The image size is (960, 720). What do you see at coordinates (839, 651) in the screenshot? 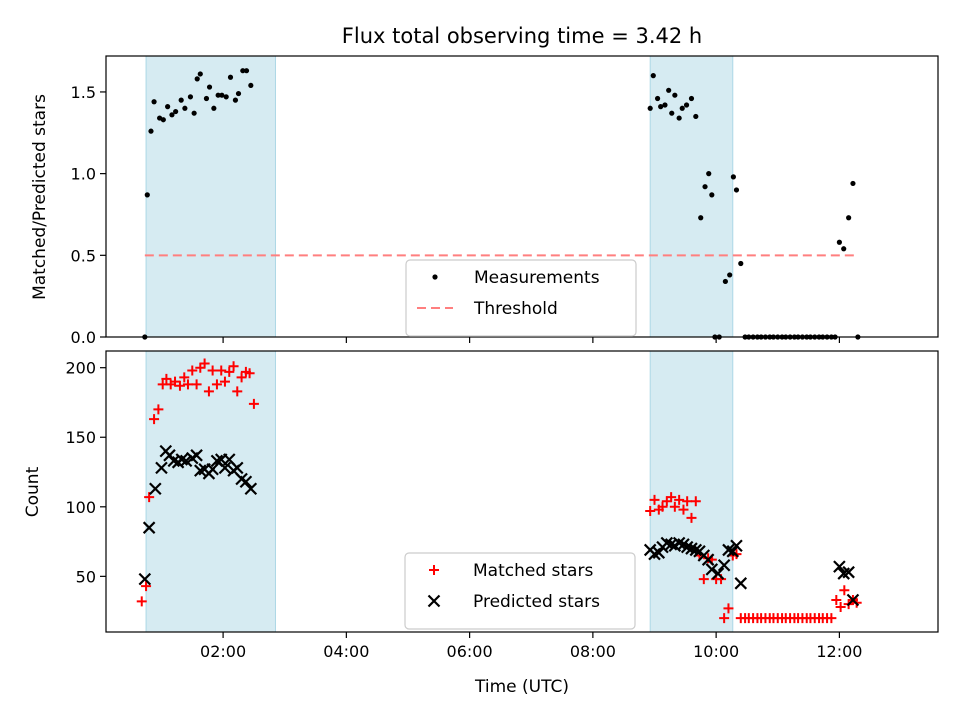
I see `x-tick-label: 12:00` at bounding box center [839, 651].